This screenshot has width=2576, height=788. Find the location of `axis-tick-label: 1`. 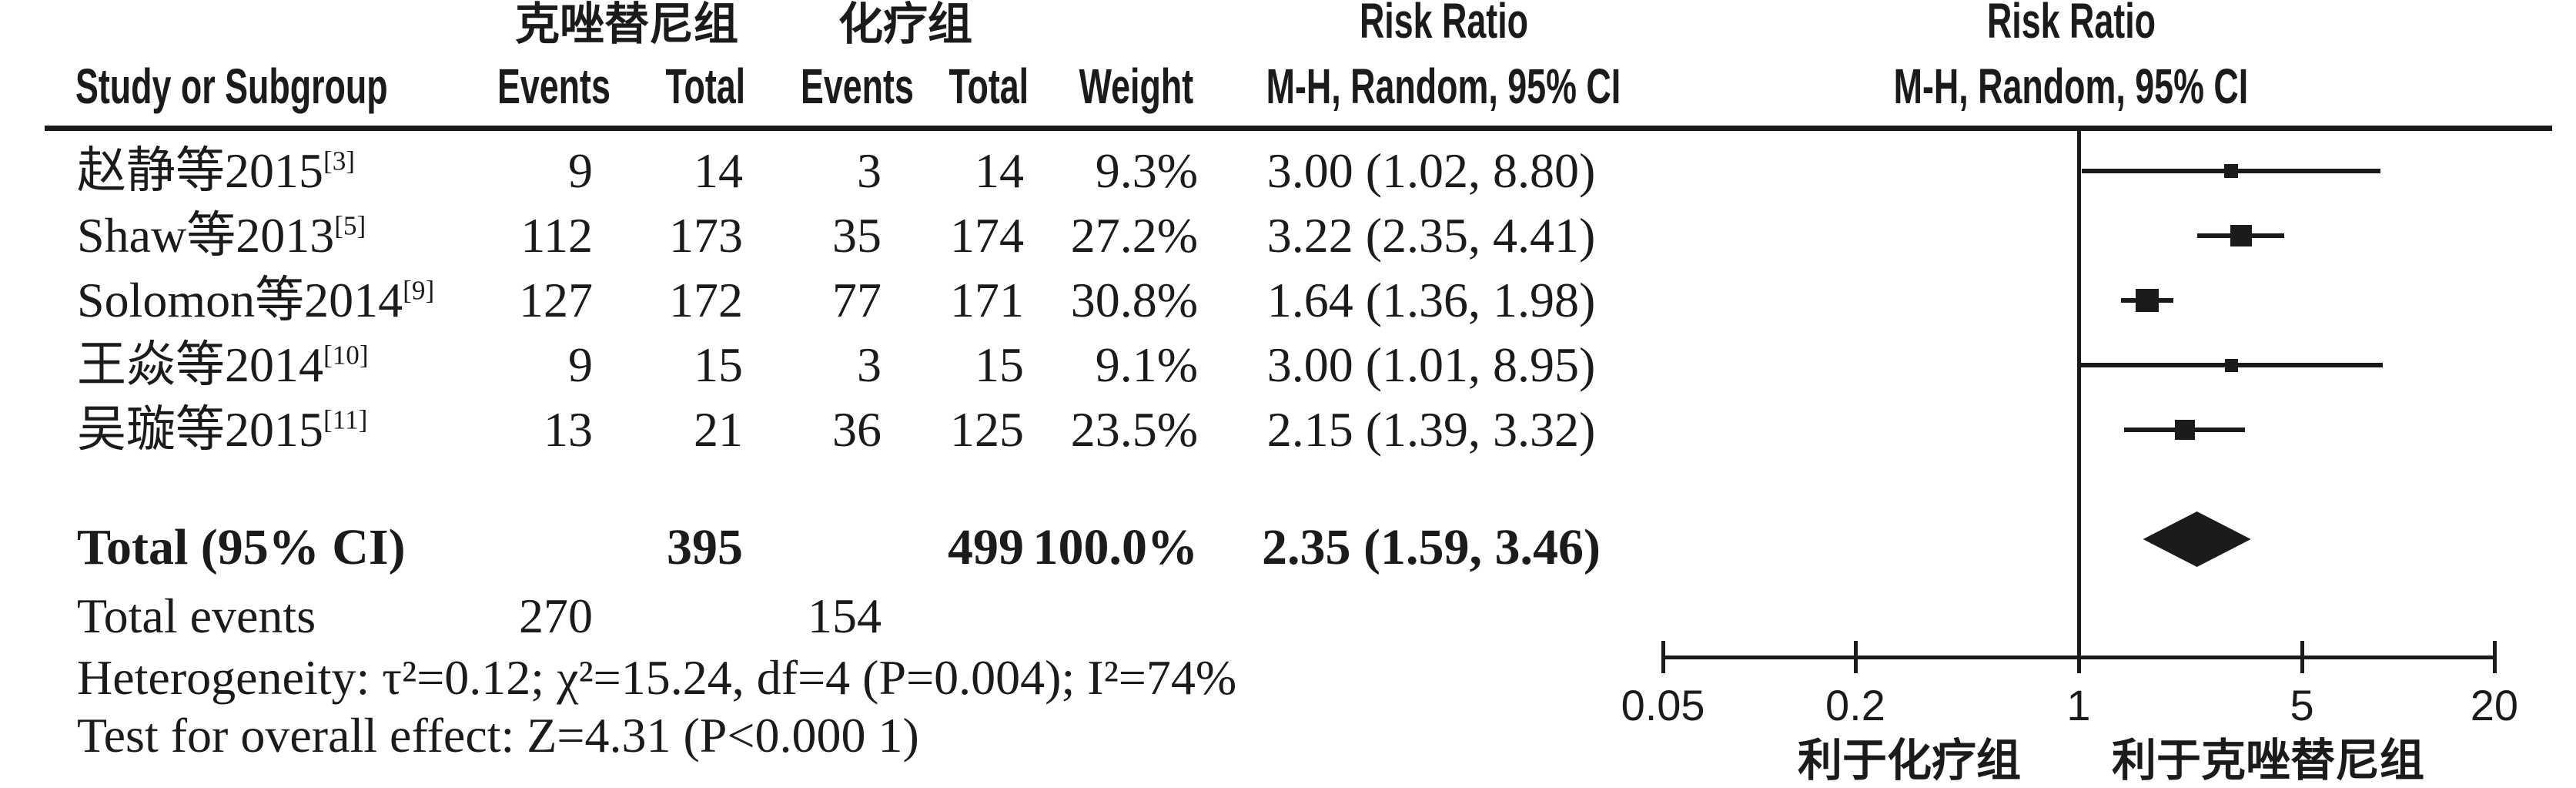

axis-tick-label: 1 is located at coordinates (2078, 705).